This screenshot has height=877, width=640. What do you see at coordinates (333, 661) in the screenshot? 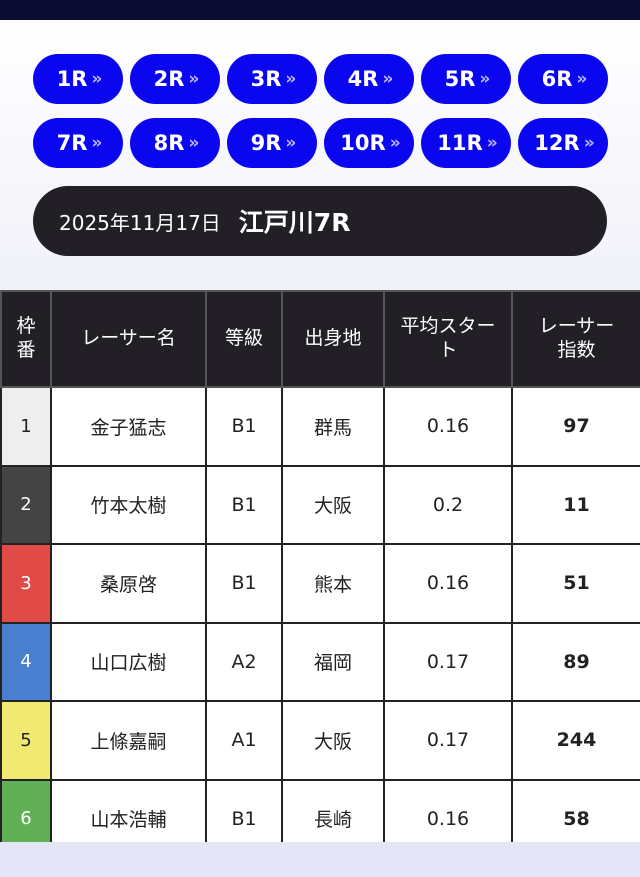
I see `origin-cell: 福岡` at bounding box center [333, 661].